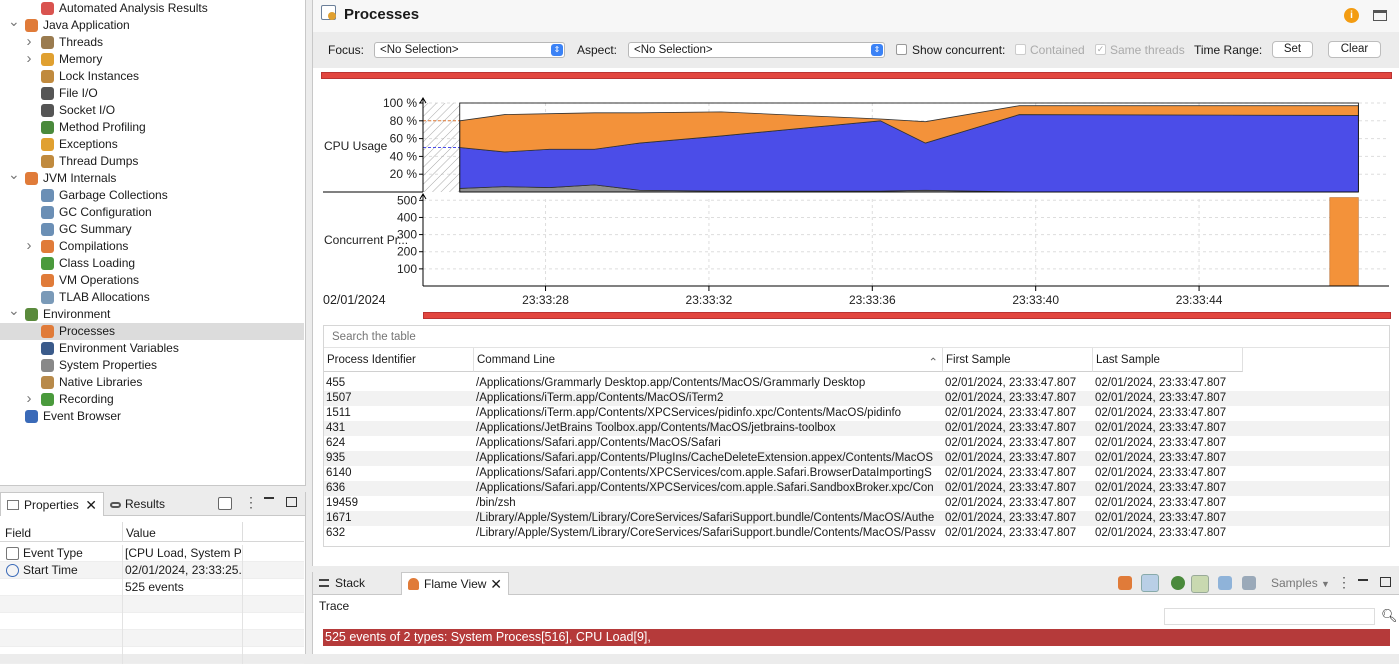 Image resolution: width=1399 pixels, height=664 pixels. I want to click on method-icon, so click(1178, 583).